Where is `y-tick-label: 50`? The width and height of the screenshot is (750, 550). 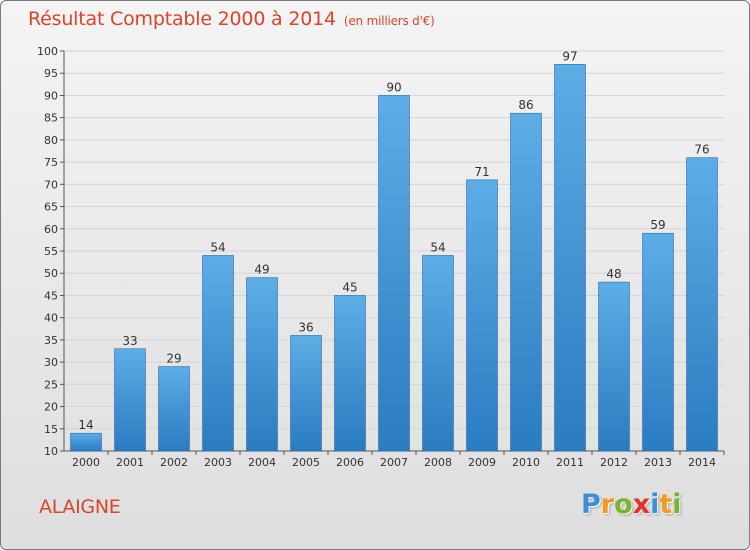
y-tick-label: 50 is located at coordinates (51, 273).